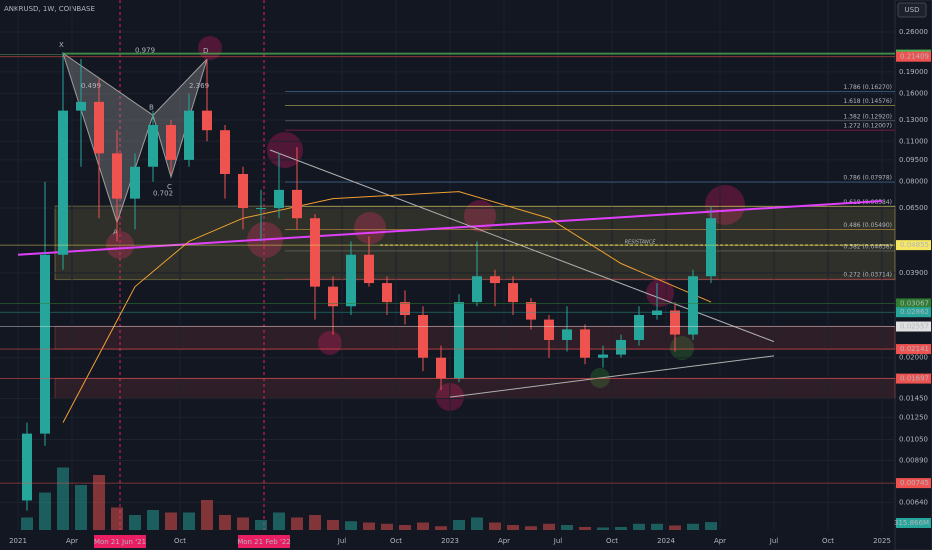  I want to click on price-axis, so click(913, 275).